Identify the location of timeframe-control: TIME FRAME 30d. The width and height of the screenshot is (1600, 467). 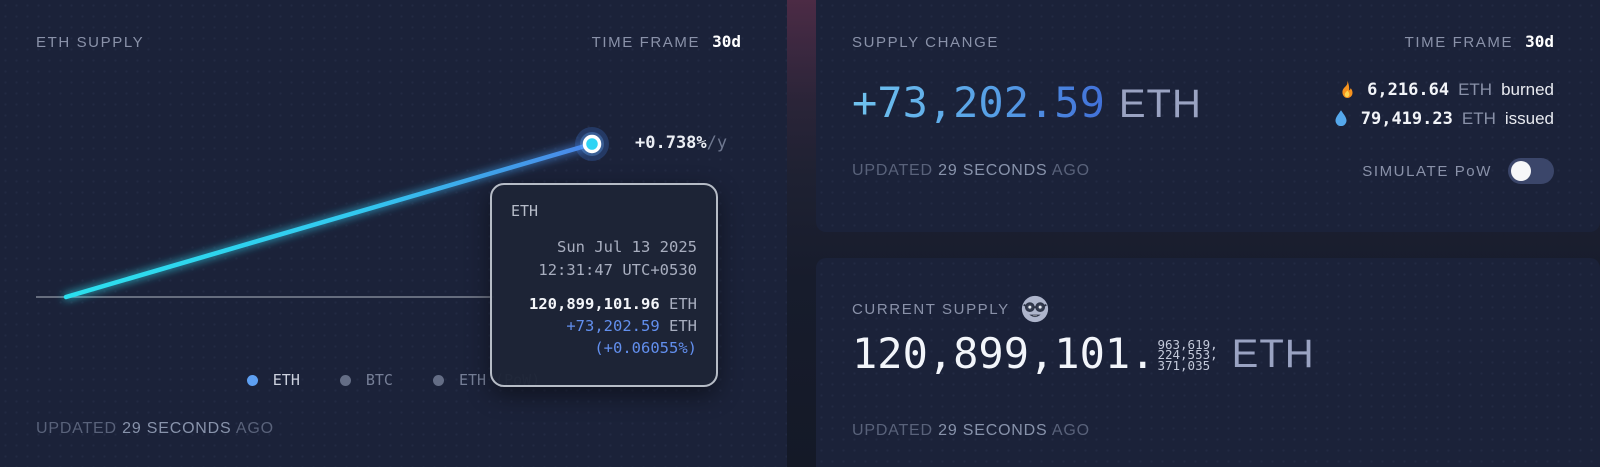
(666, 41).